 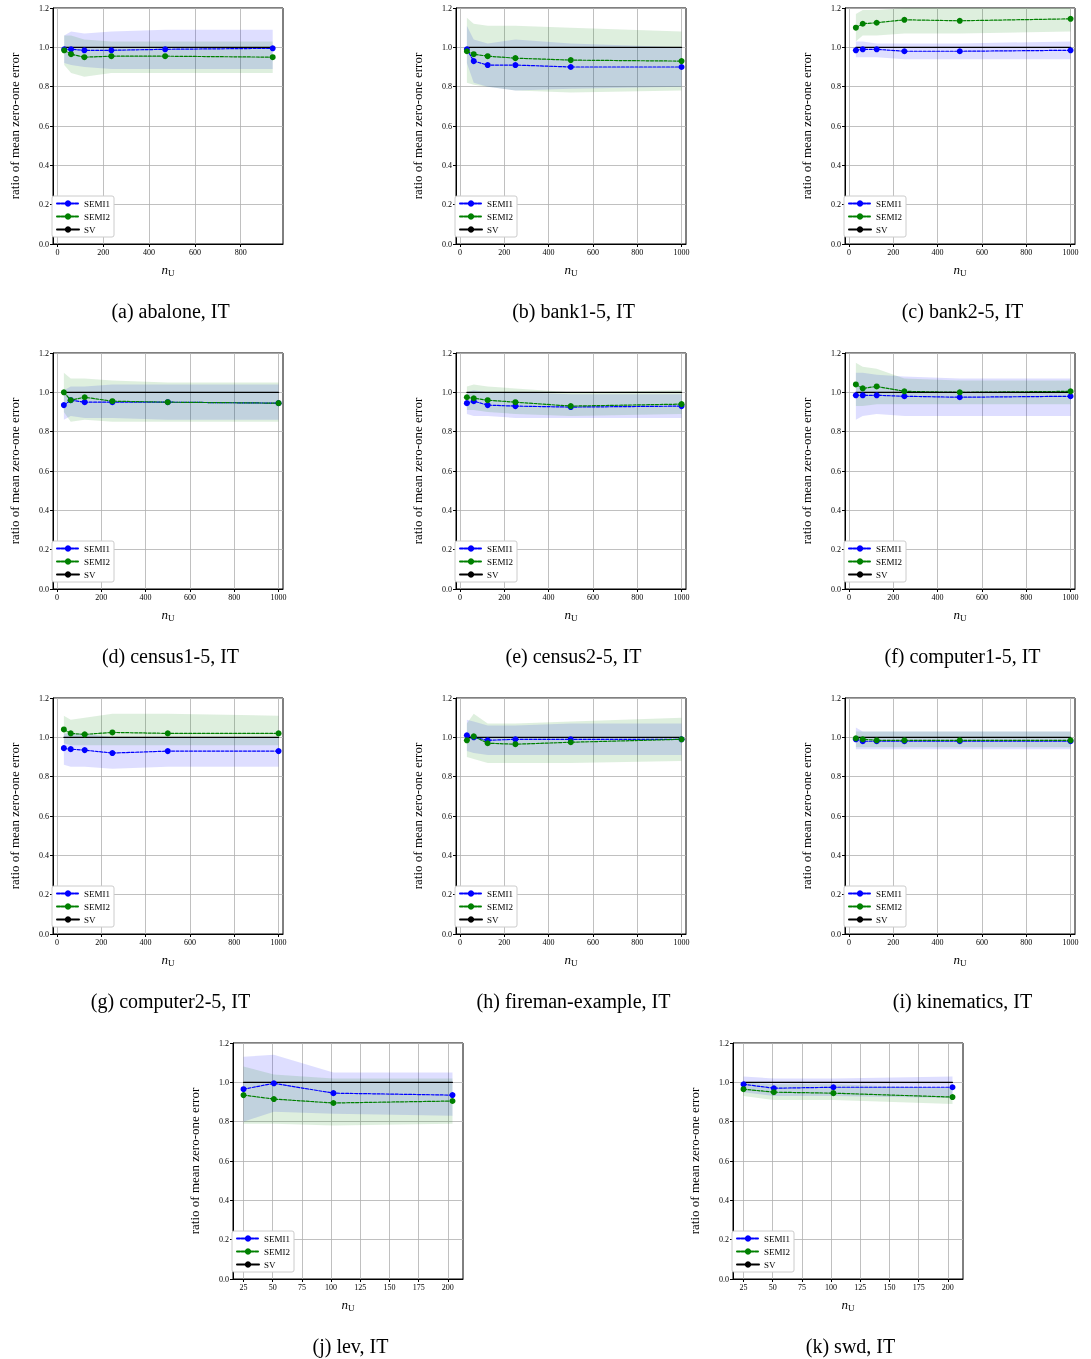 I want to click on text: (a) abalone, IT, so click(x=170, y=311).